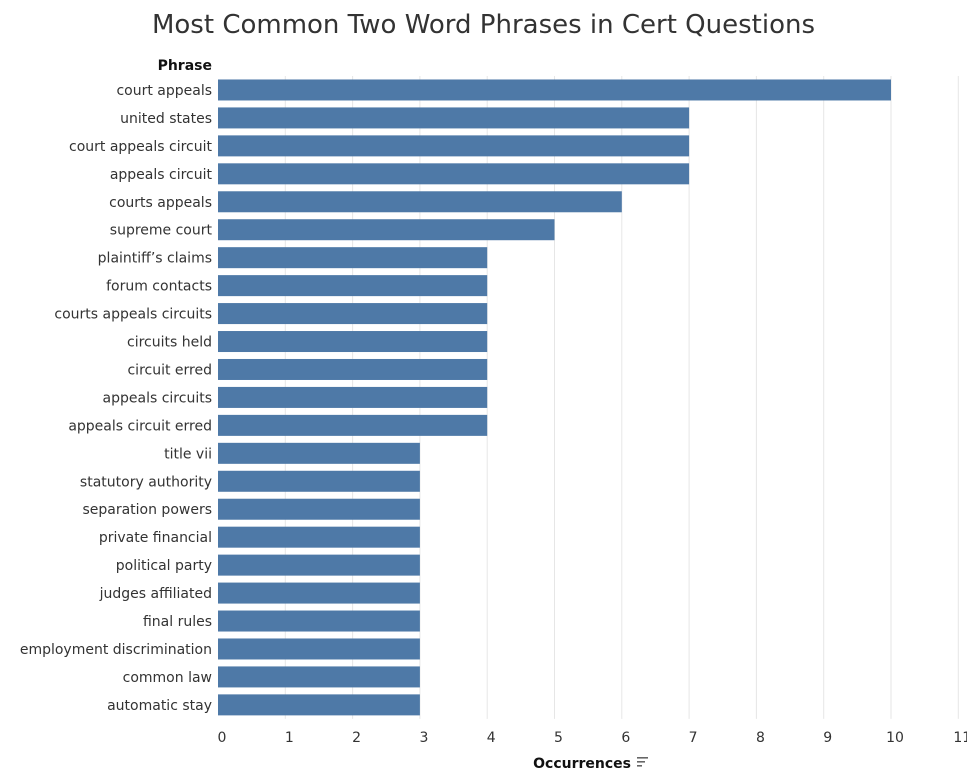  I want to click on category-label: final rules, so click(177, 622).